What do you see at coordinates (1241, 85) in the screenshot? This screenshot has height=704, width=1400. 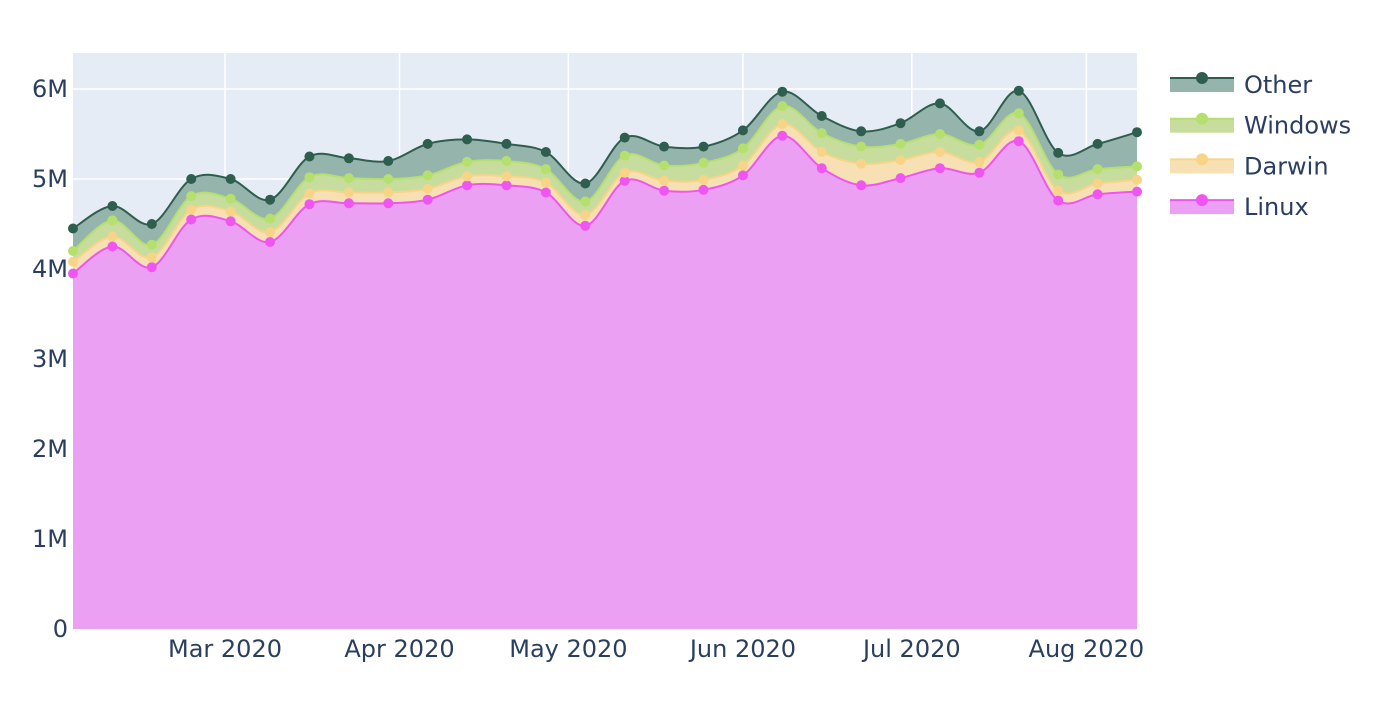 I see `legend-item-other: Other` at bounding box center [1241, 85].